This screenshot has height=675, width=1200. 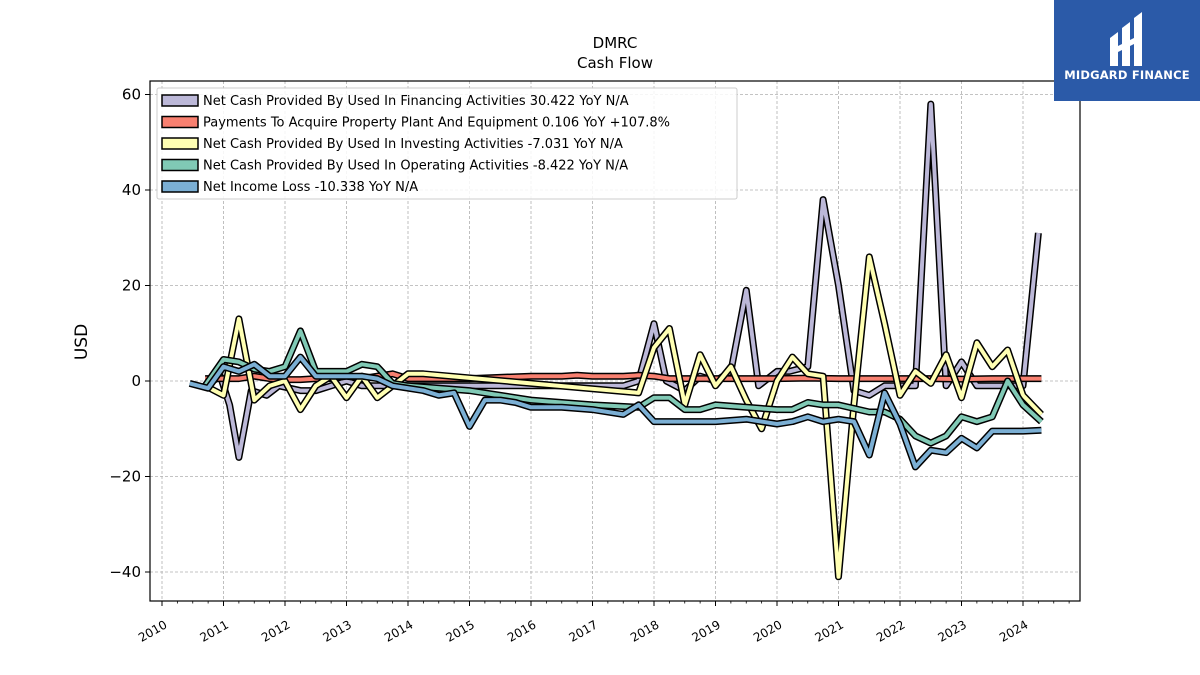 I want to click on x-tick-label: 2013, so click(x=337, y=630).